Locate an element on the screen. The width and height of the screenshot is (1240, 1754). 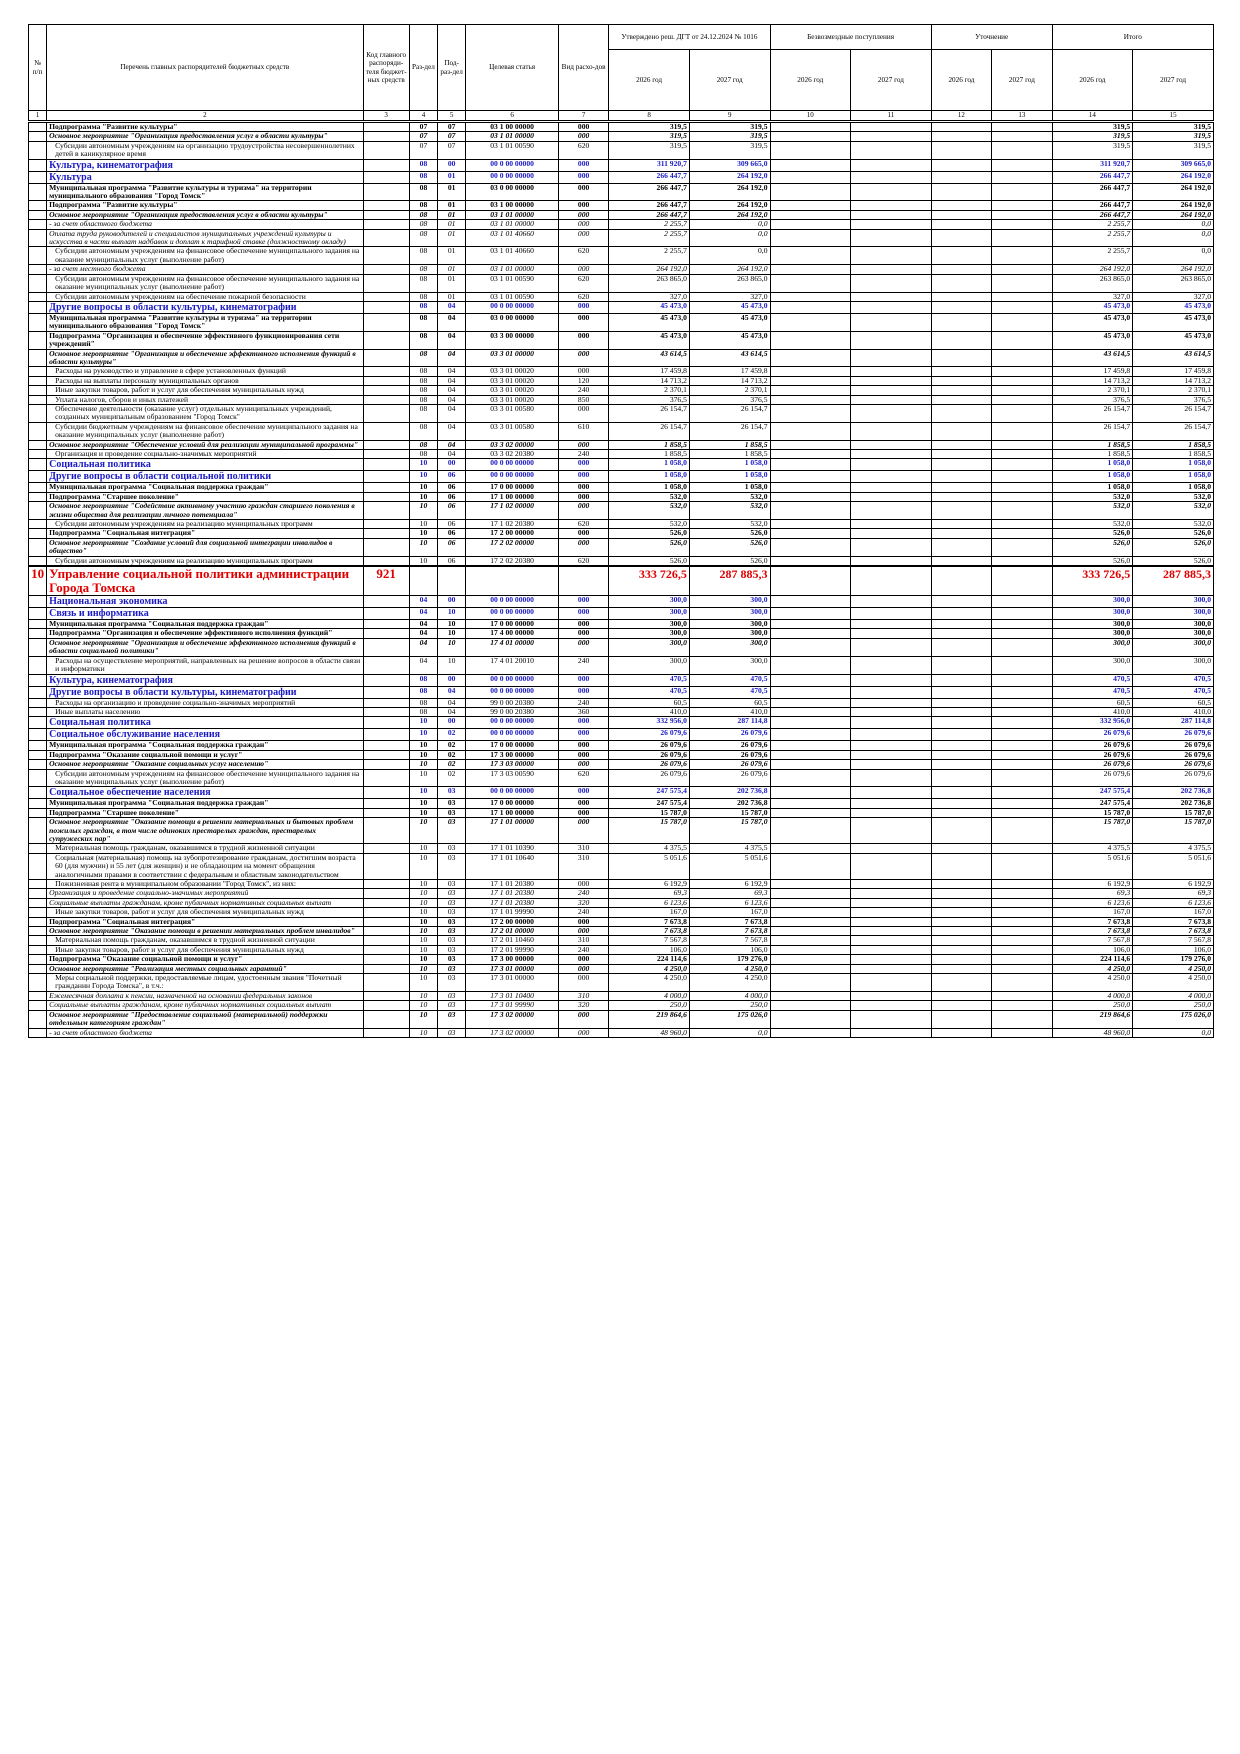
cell-total-2027: 264 192,0 is located at coordinates (1173, 215).